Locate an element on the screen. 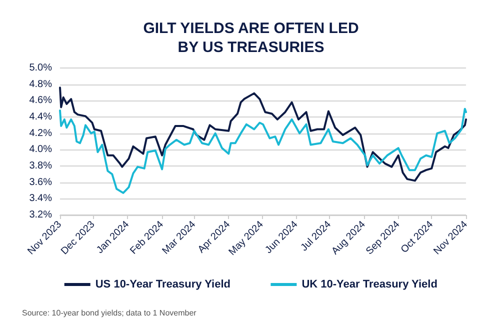  y-tick-label: 4.4% is located at coordinates (40, 117).